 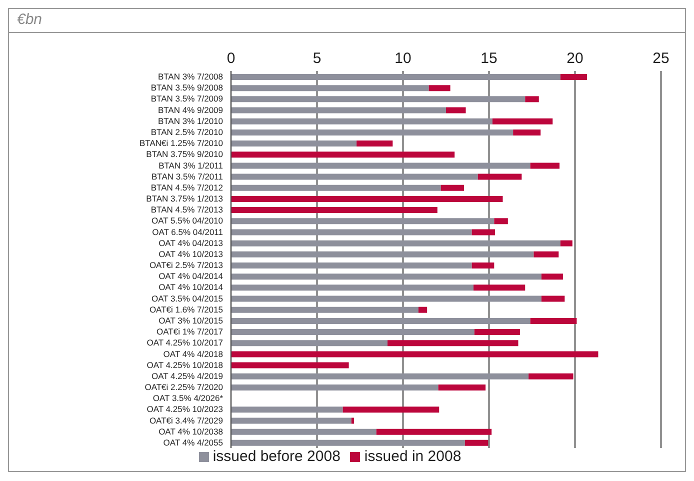 What do you see at coordinates (187, 176) in the screenshot?
I see `y-tick-label: BTAN 3.5% 7/2011` at bounding box center [187, 176].